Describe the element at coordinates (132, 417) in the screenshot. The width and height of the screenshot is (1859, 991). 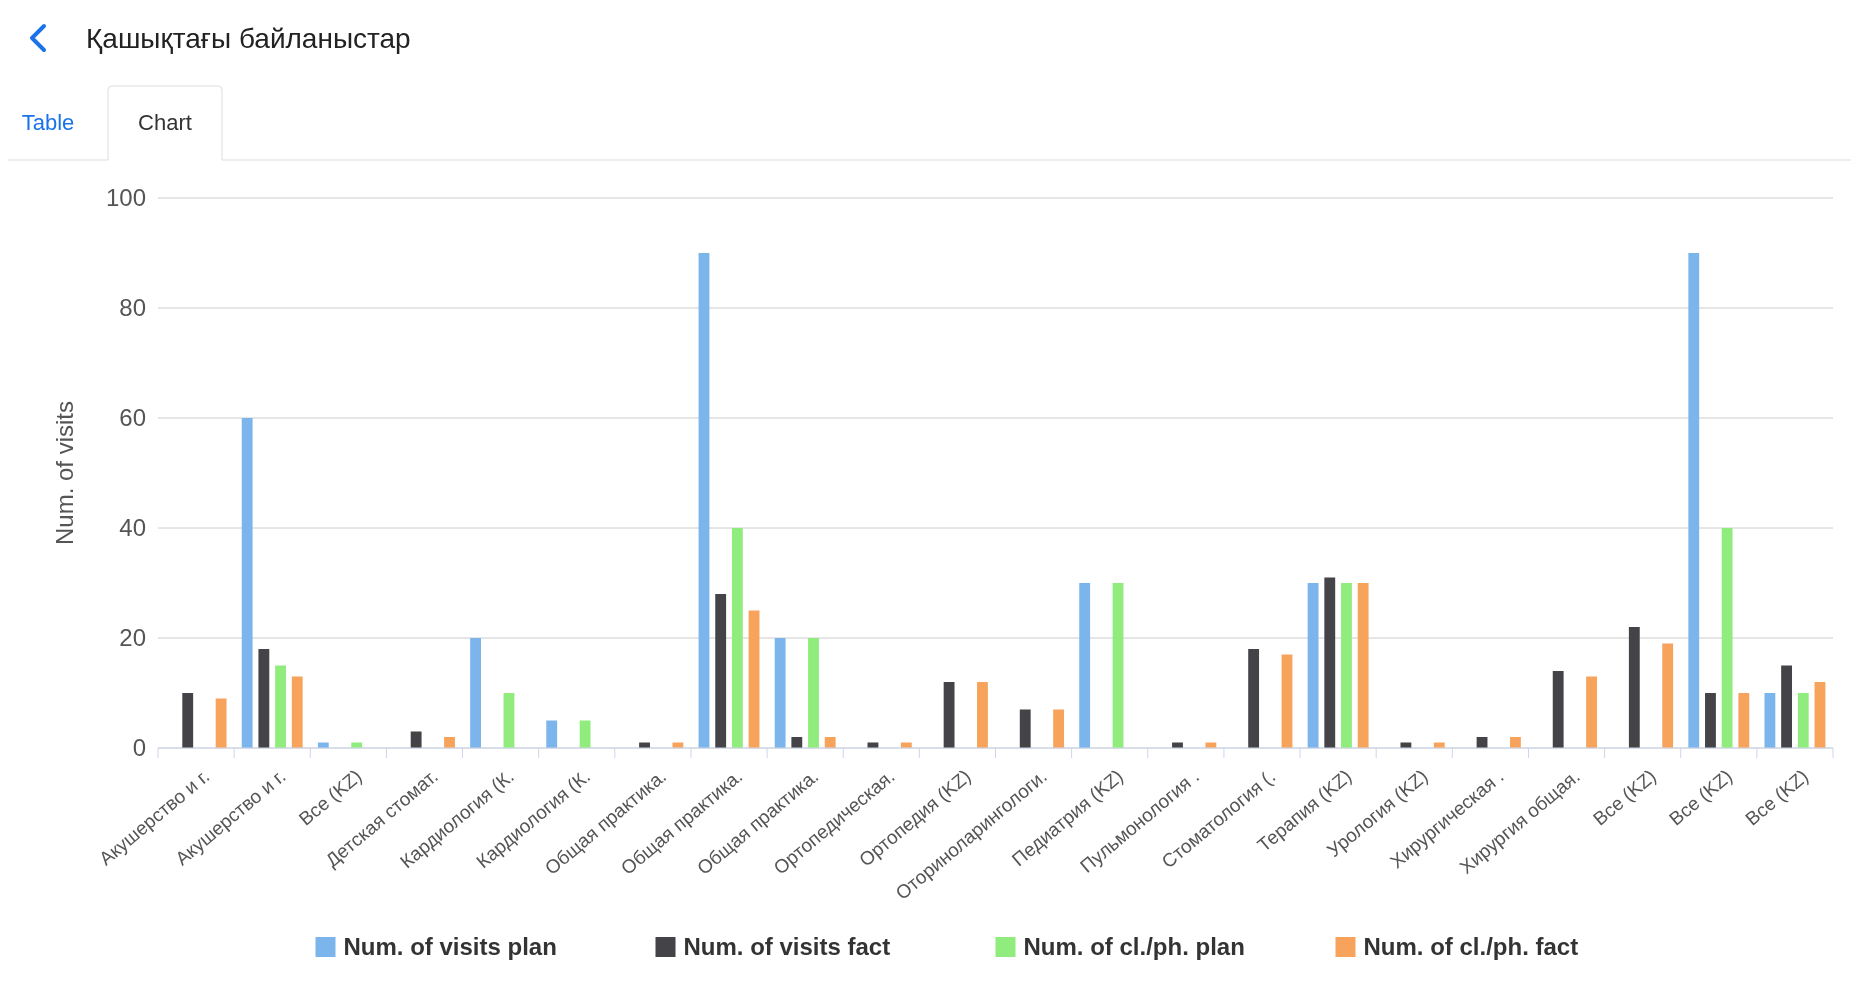
I see `y-tick-label: 60` at that location.